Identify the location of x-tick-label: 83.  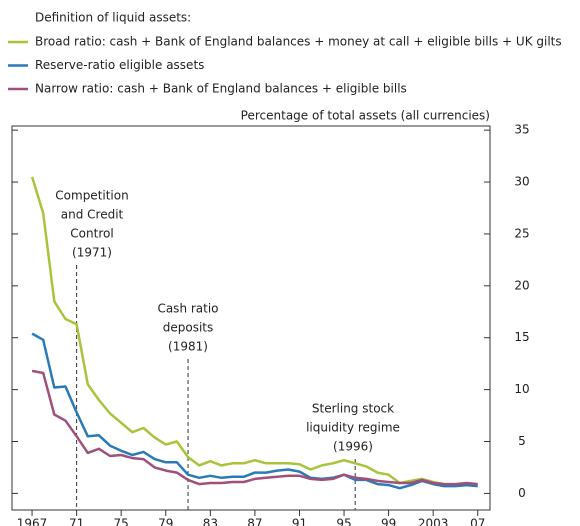
(210, 521).